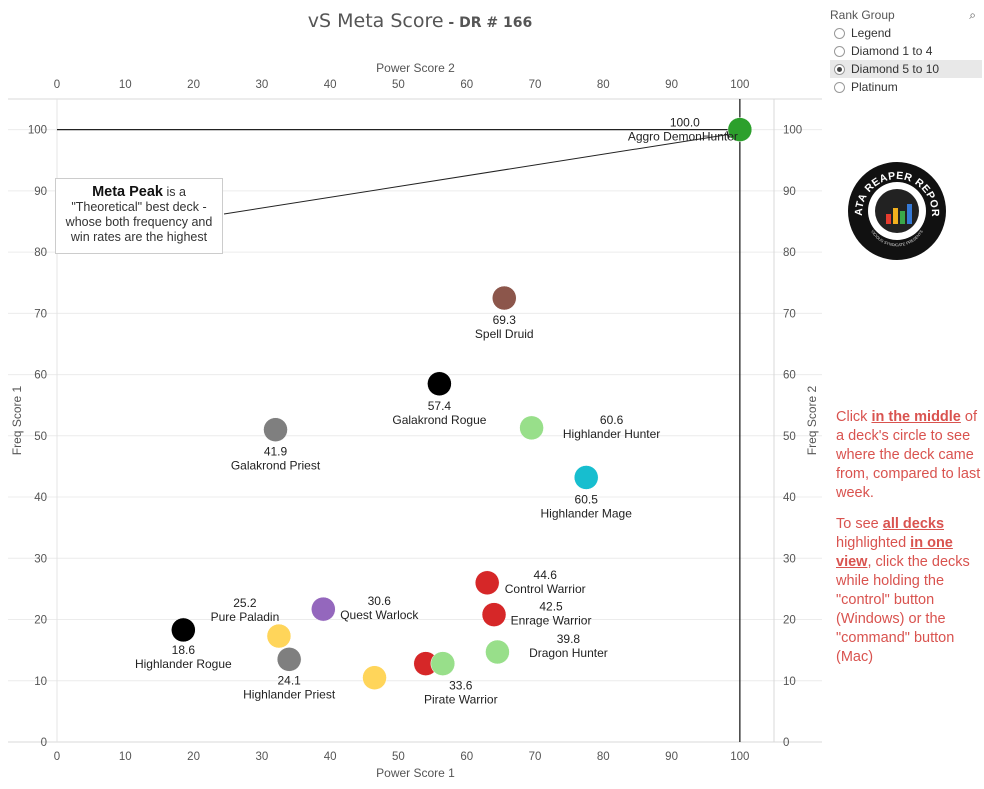 This screenshot has height=789, width=984. What do you see at coordinates (671, 85) in the screenshot?
I see `x2-tick-label: 90` at bounding box center [671, 85].